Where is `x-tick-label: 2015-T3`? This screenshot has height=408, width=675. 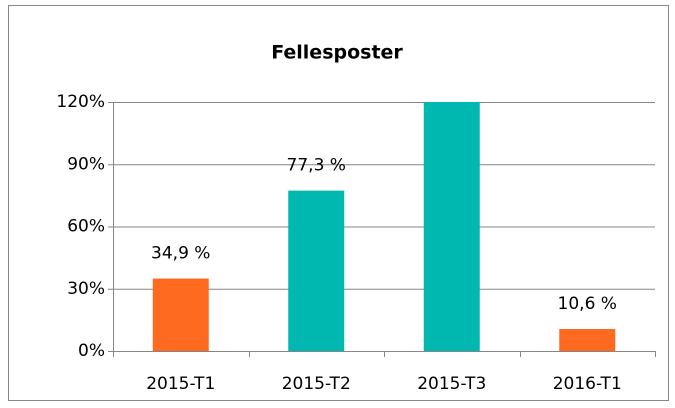 x-tick-label: 2015-T3 is located at coordinates (451, 384).